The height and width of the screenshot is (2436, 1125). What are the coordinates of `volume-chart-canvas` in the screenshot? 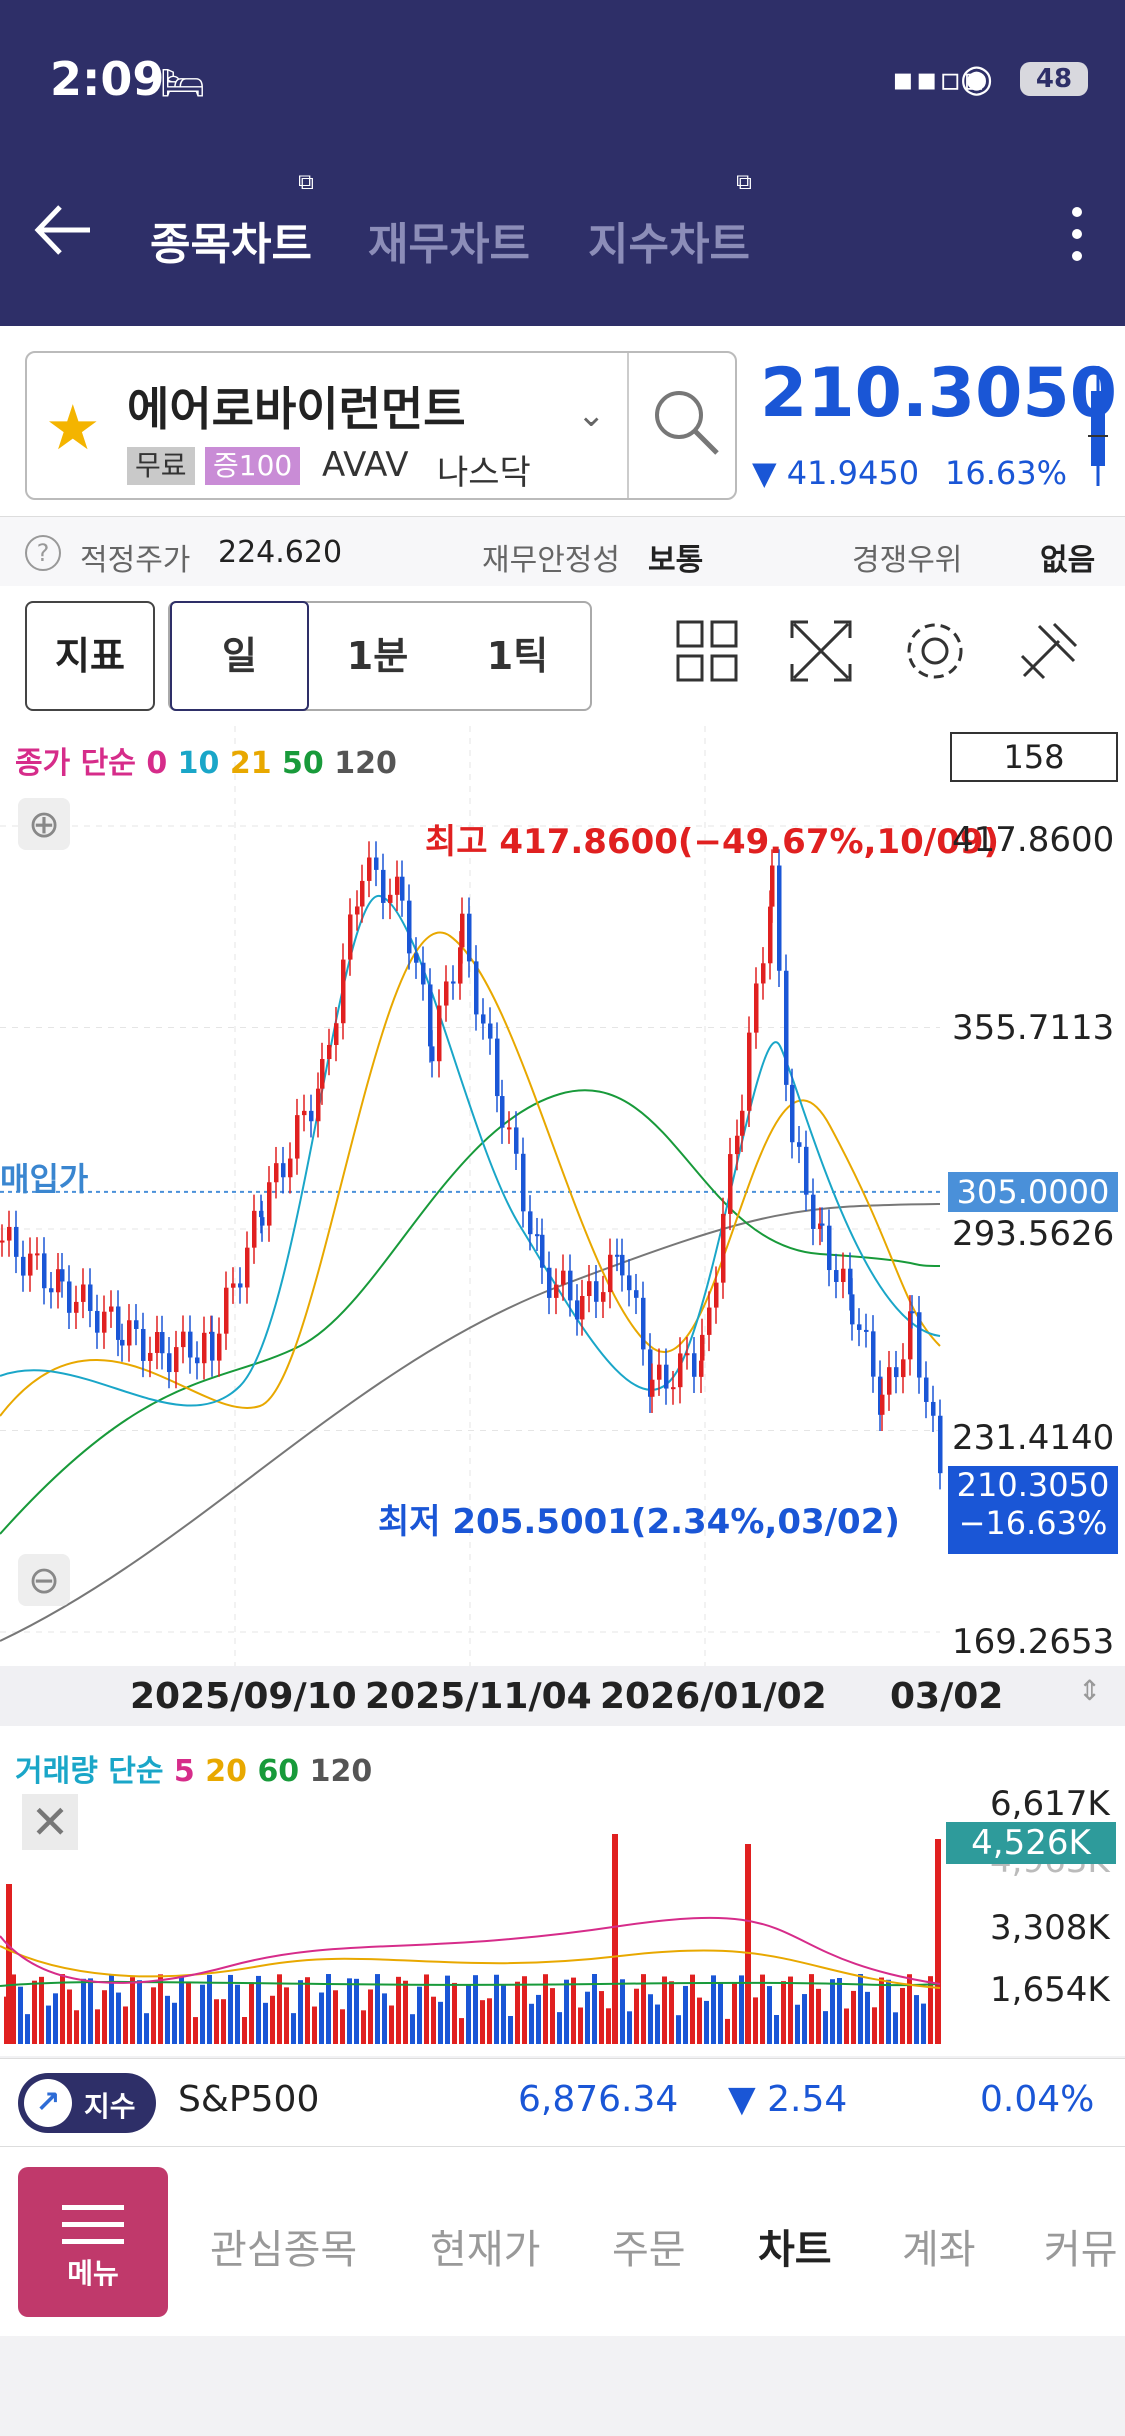 It's located at (562, 1891).